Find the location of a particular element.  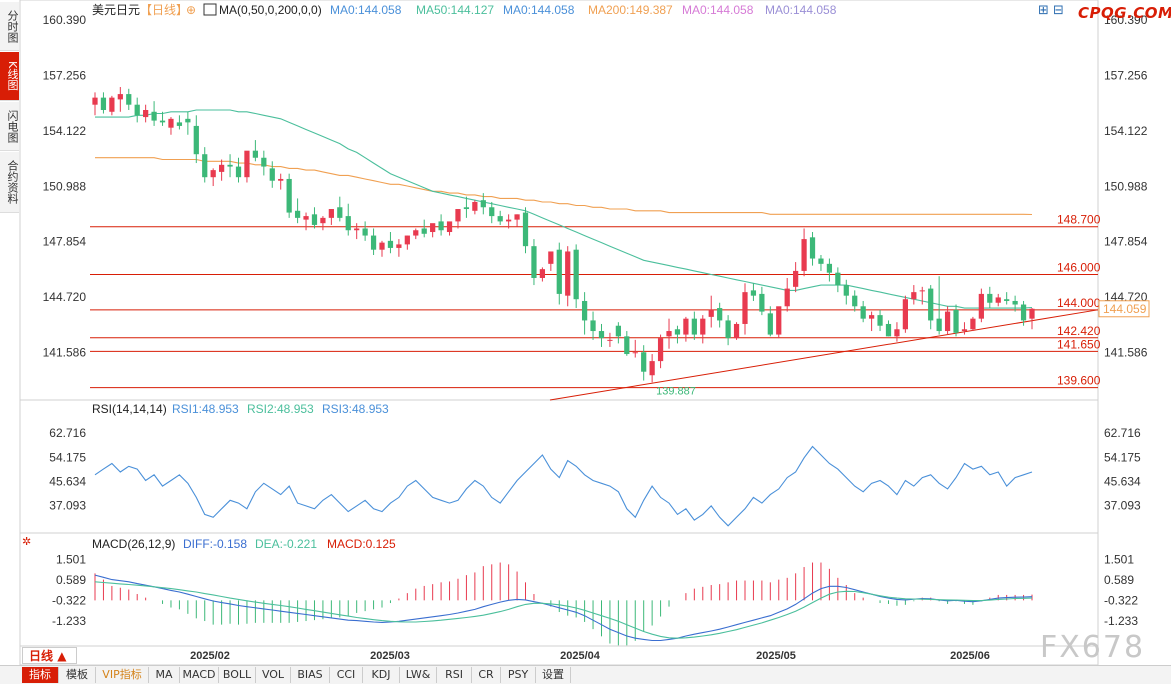

y-tick-left: 147.854 is located at coordinates (65, 242).